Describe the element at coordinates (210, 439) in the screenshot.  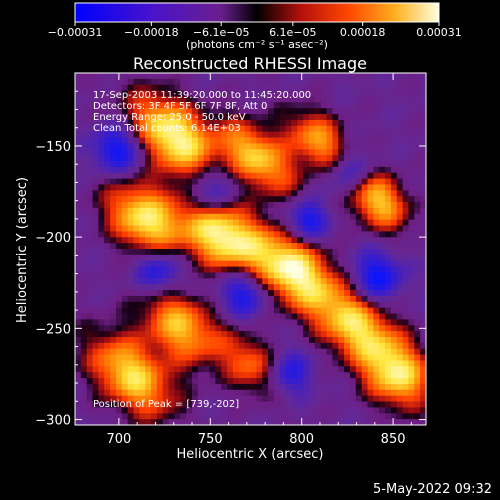
I see `x-tick-label: 750` at that location.